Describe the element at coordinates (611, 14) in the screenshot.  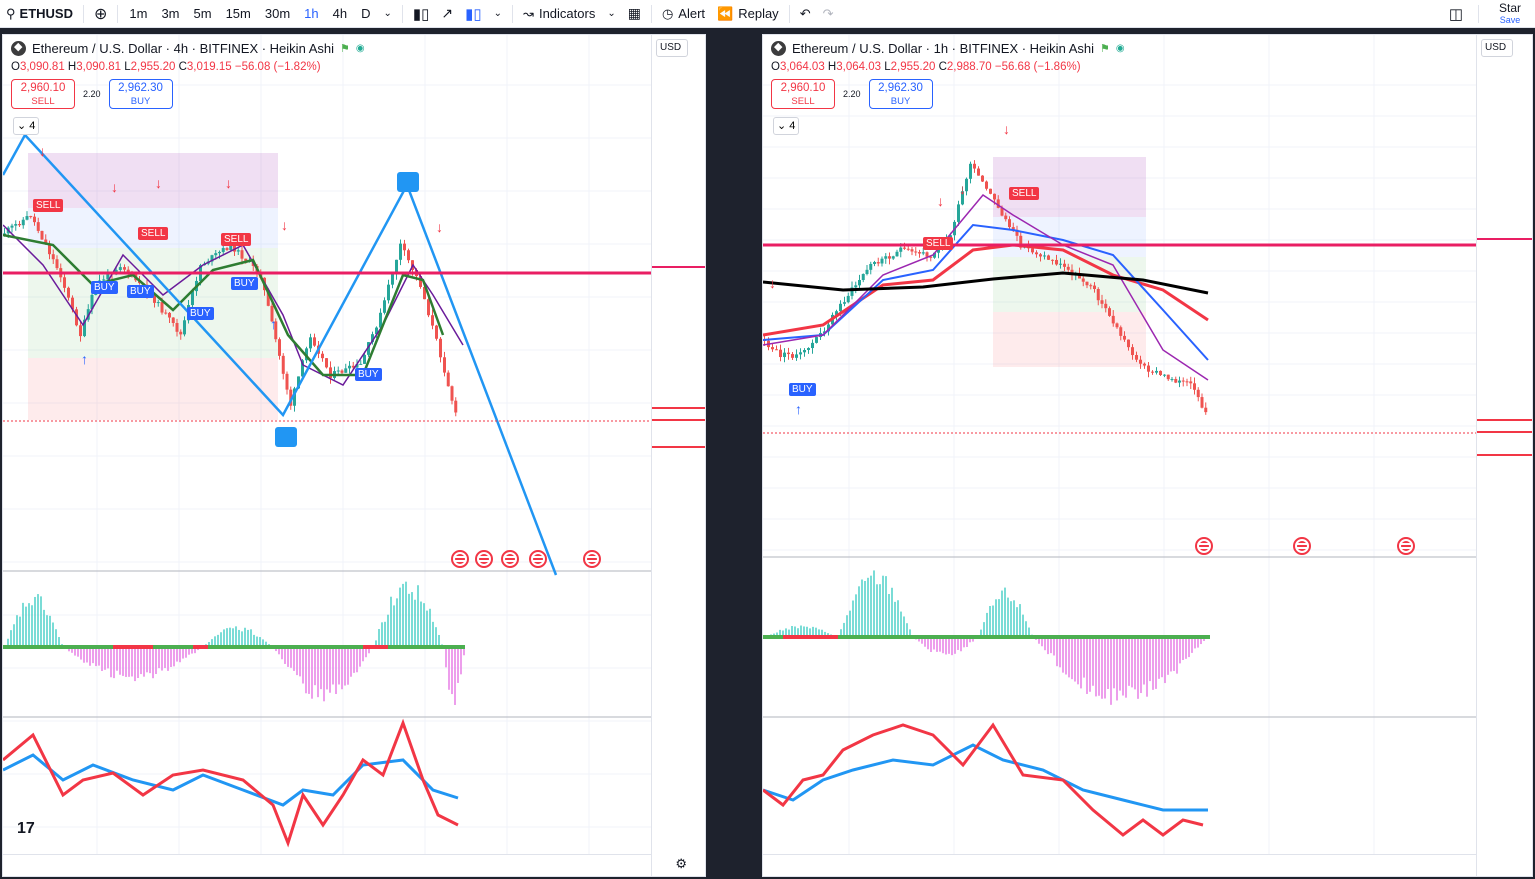
I see `indicators-dropdown: ⌄` at that location.